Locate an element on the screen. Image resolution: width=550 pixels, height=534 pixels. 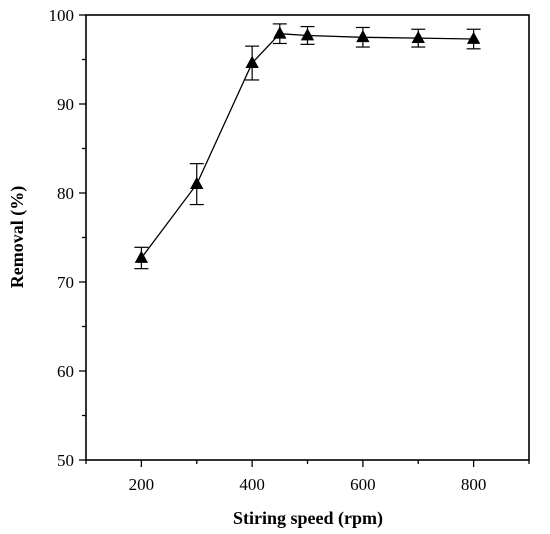
y-tick-label: 70 is located at coordinates (65, 282).